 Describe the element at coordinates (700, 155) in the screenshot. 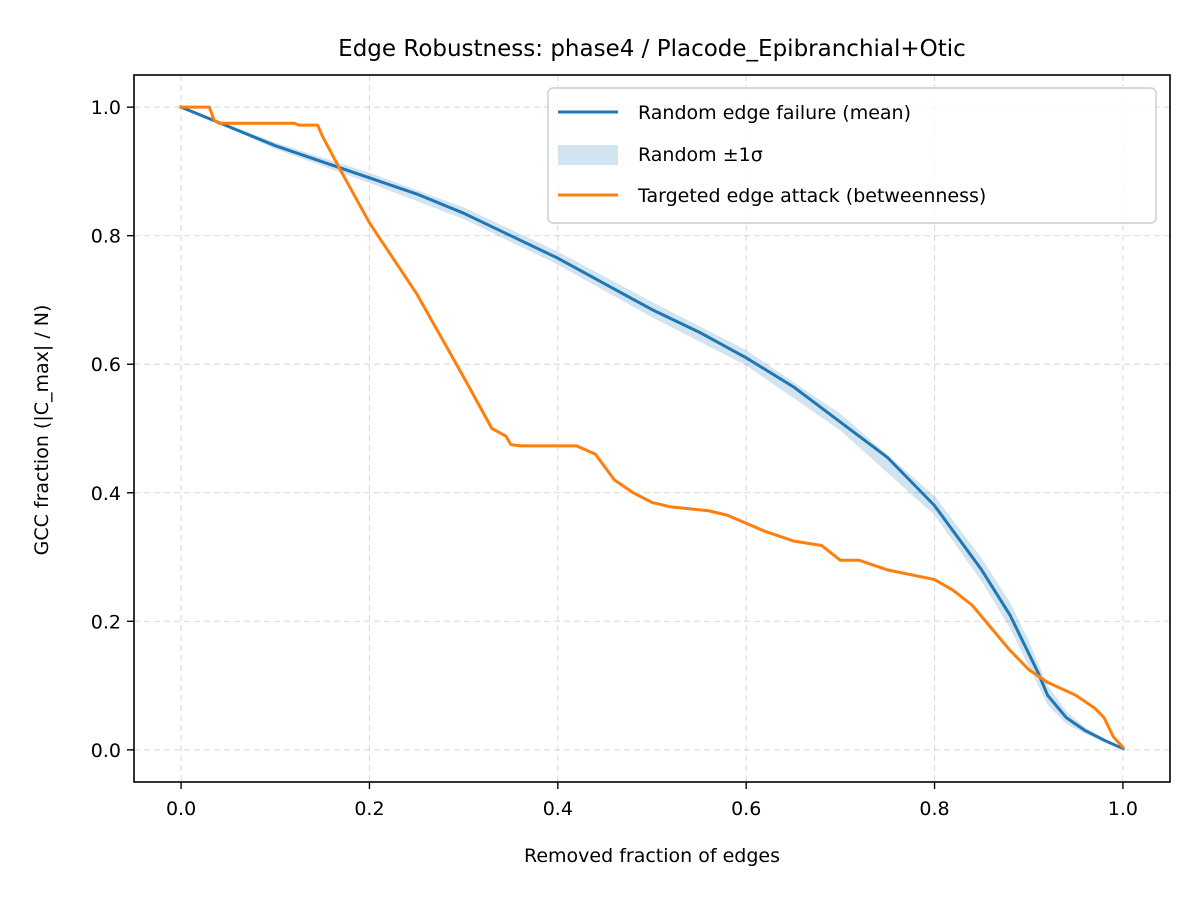

I see `legend-label-random-band: Random ±1σ` at that location.